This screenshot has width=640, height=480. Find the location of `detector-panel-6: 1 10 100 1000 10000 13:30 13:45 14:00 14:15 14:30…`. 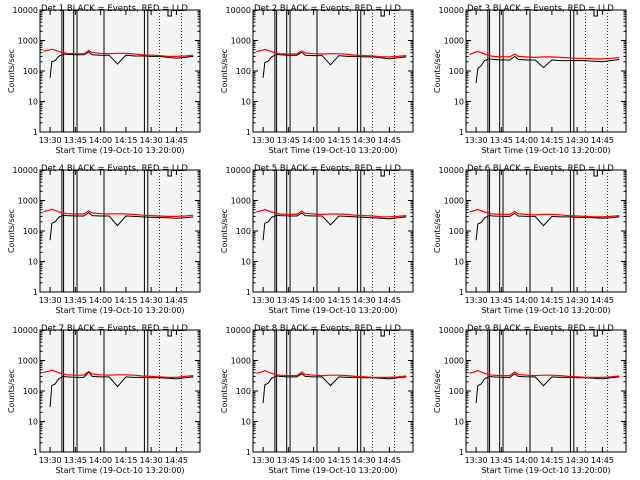

detector-panel-6: 1 10 100 1000 10000 13:30 13:45 14:00 14:15 14:30… is located at coordinates (530, 239).